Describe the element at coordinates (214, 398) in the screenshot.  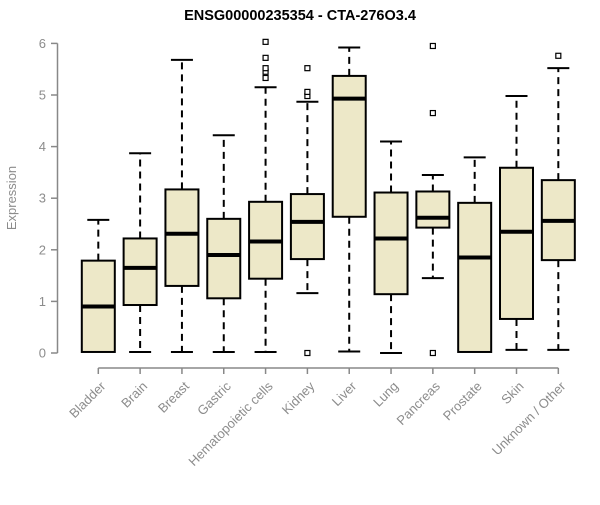
I see `x-tick-label: Gastric` at that location.